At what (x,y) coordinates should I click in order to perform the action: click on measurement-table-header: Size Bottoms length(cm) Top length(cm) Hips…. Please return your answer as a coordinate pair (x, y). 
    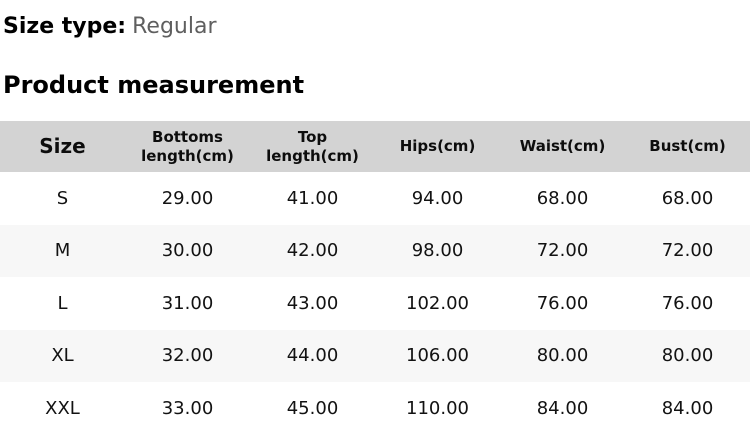
    Looking at the image, I should click on (375, 146).